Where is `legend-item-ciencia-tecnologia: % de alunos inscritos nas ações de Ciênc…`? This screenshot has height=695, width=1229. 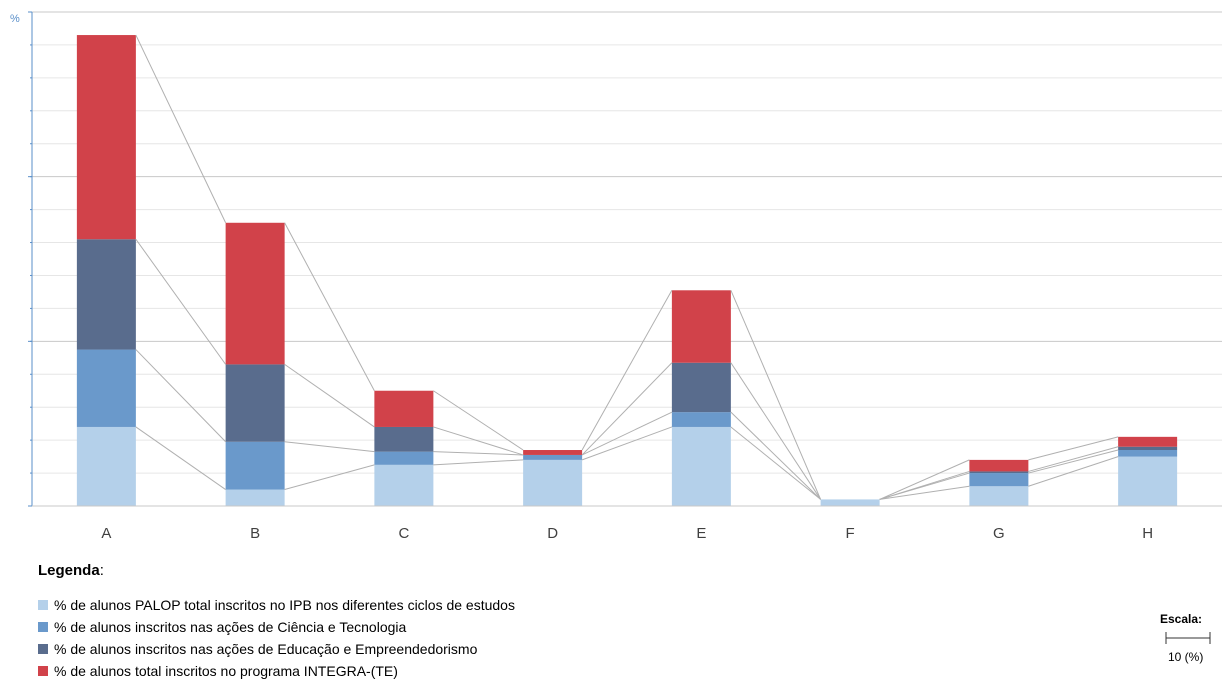
legend-item-ciencia-tecnologia: % de alunos inscritos nas ações de Ciênc… is located at coordinates (276, 627).